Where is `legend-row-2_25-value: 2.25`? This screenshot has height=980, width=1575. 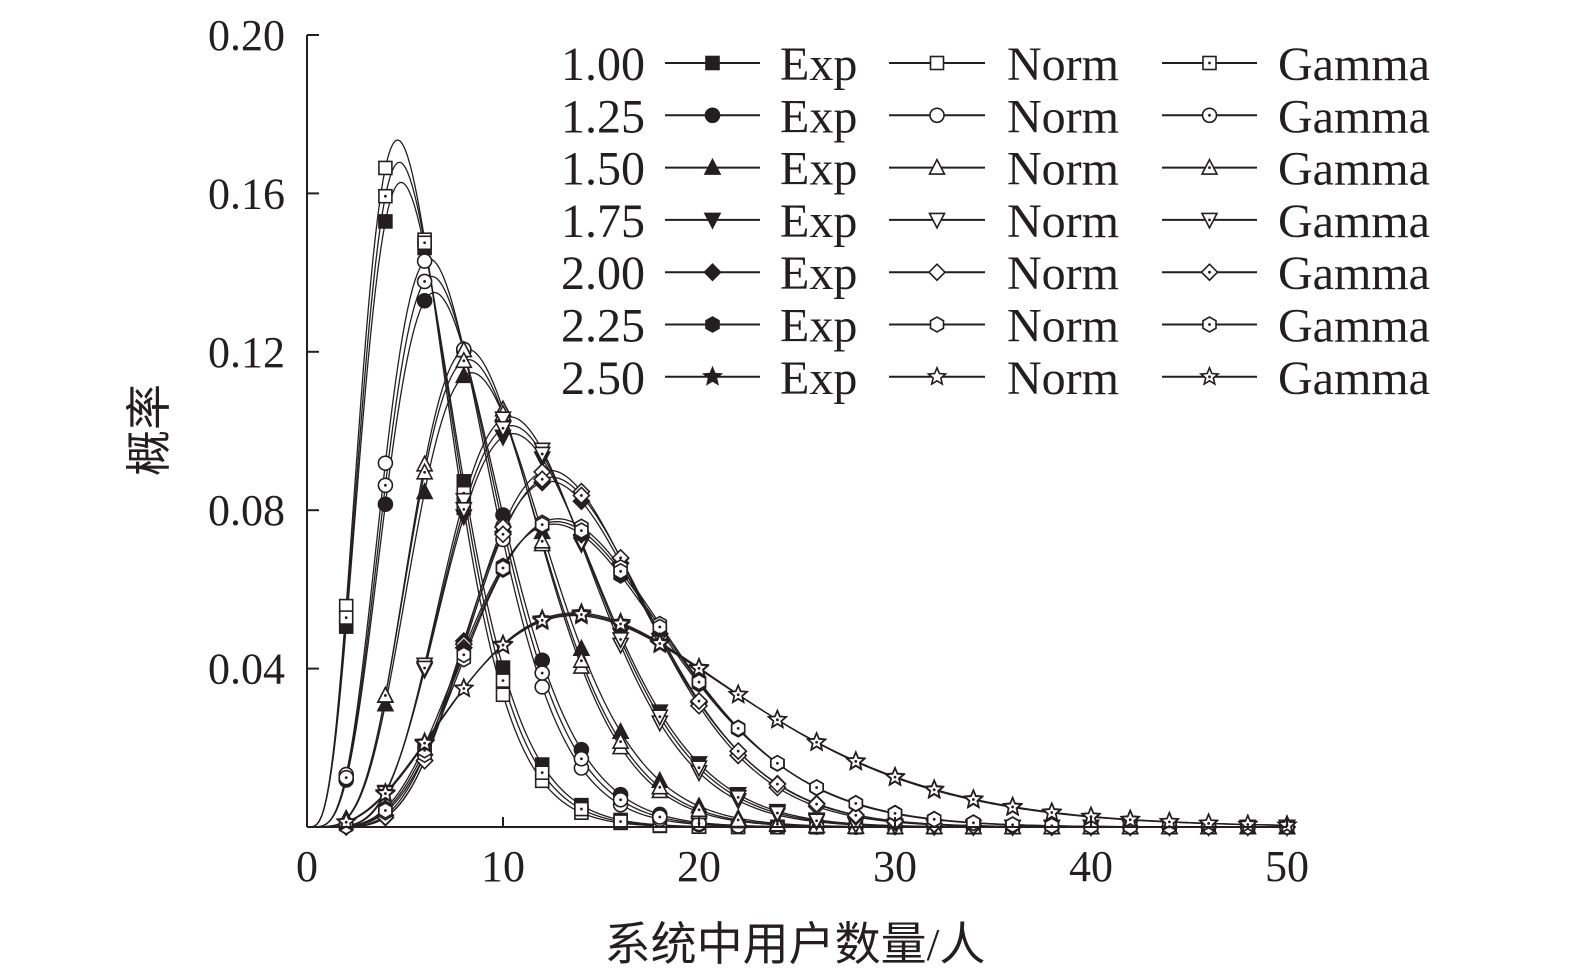
legend-row-2_25-value: 2.25 is located at coordinates (603, 326).